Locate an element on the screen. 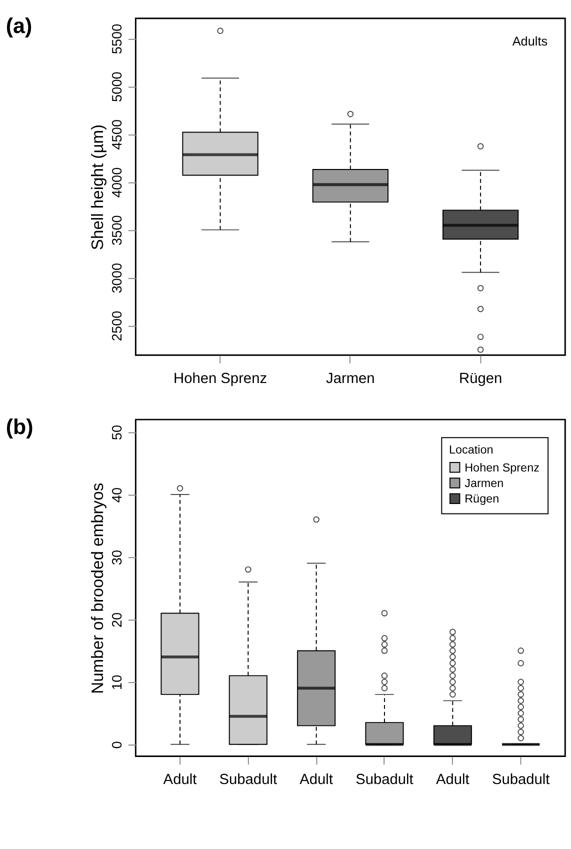 The width and height of the screenshot is (571, 849). y-tick-label: 3500 is located at coordinates (117, 230).